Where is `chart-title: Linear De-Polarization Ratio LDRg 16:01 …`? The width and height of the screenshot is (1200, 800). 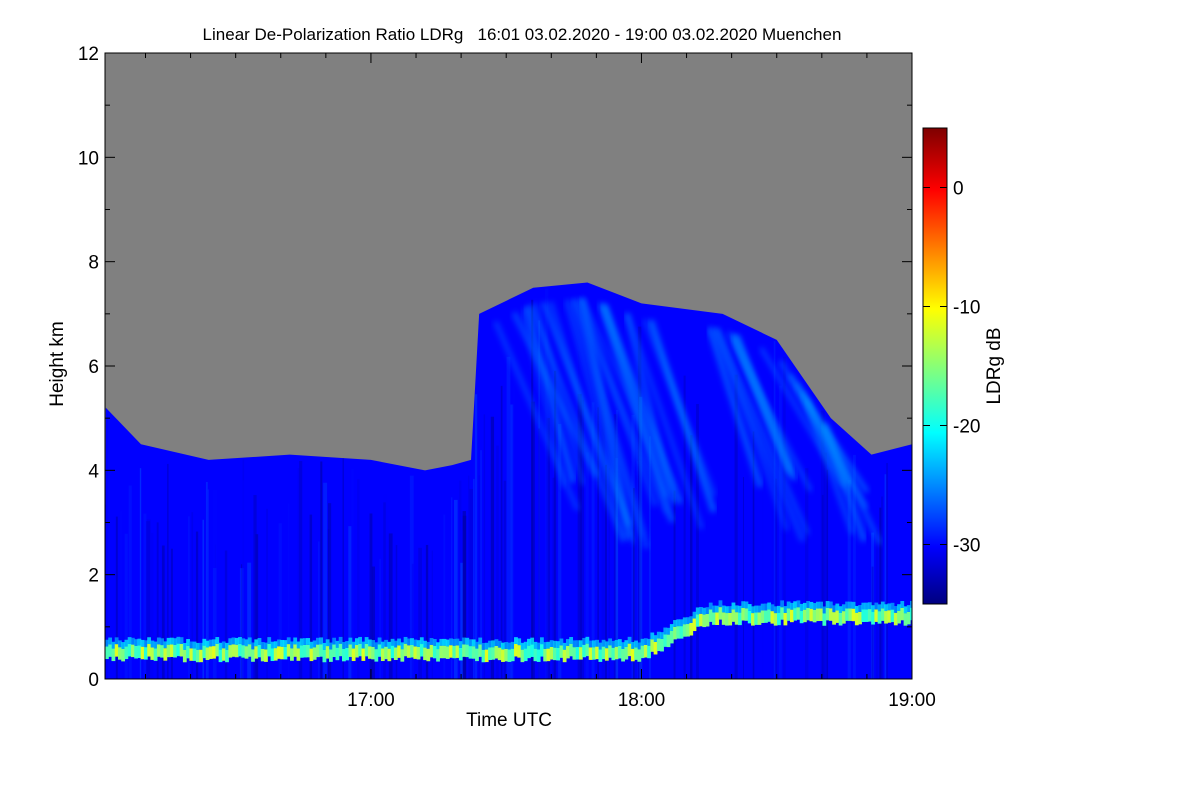
chart-title: Linear De-Polarization Ratio LDRg 16:01 … is located at coordinates (522, 34).